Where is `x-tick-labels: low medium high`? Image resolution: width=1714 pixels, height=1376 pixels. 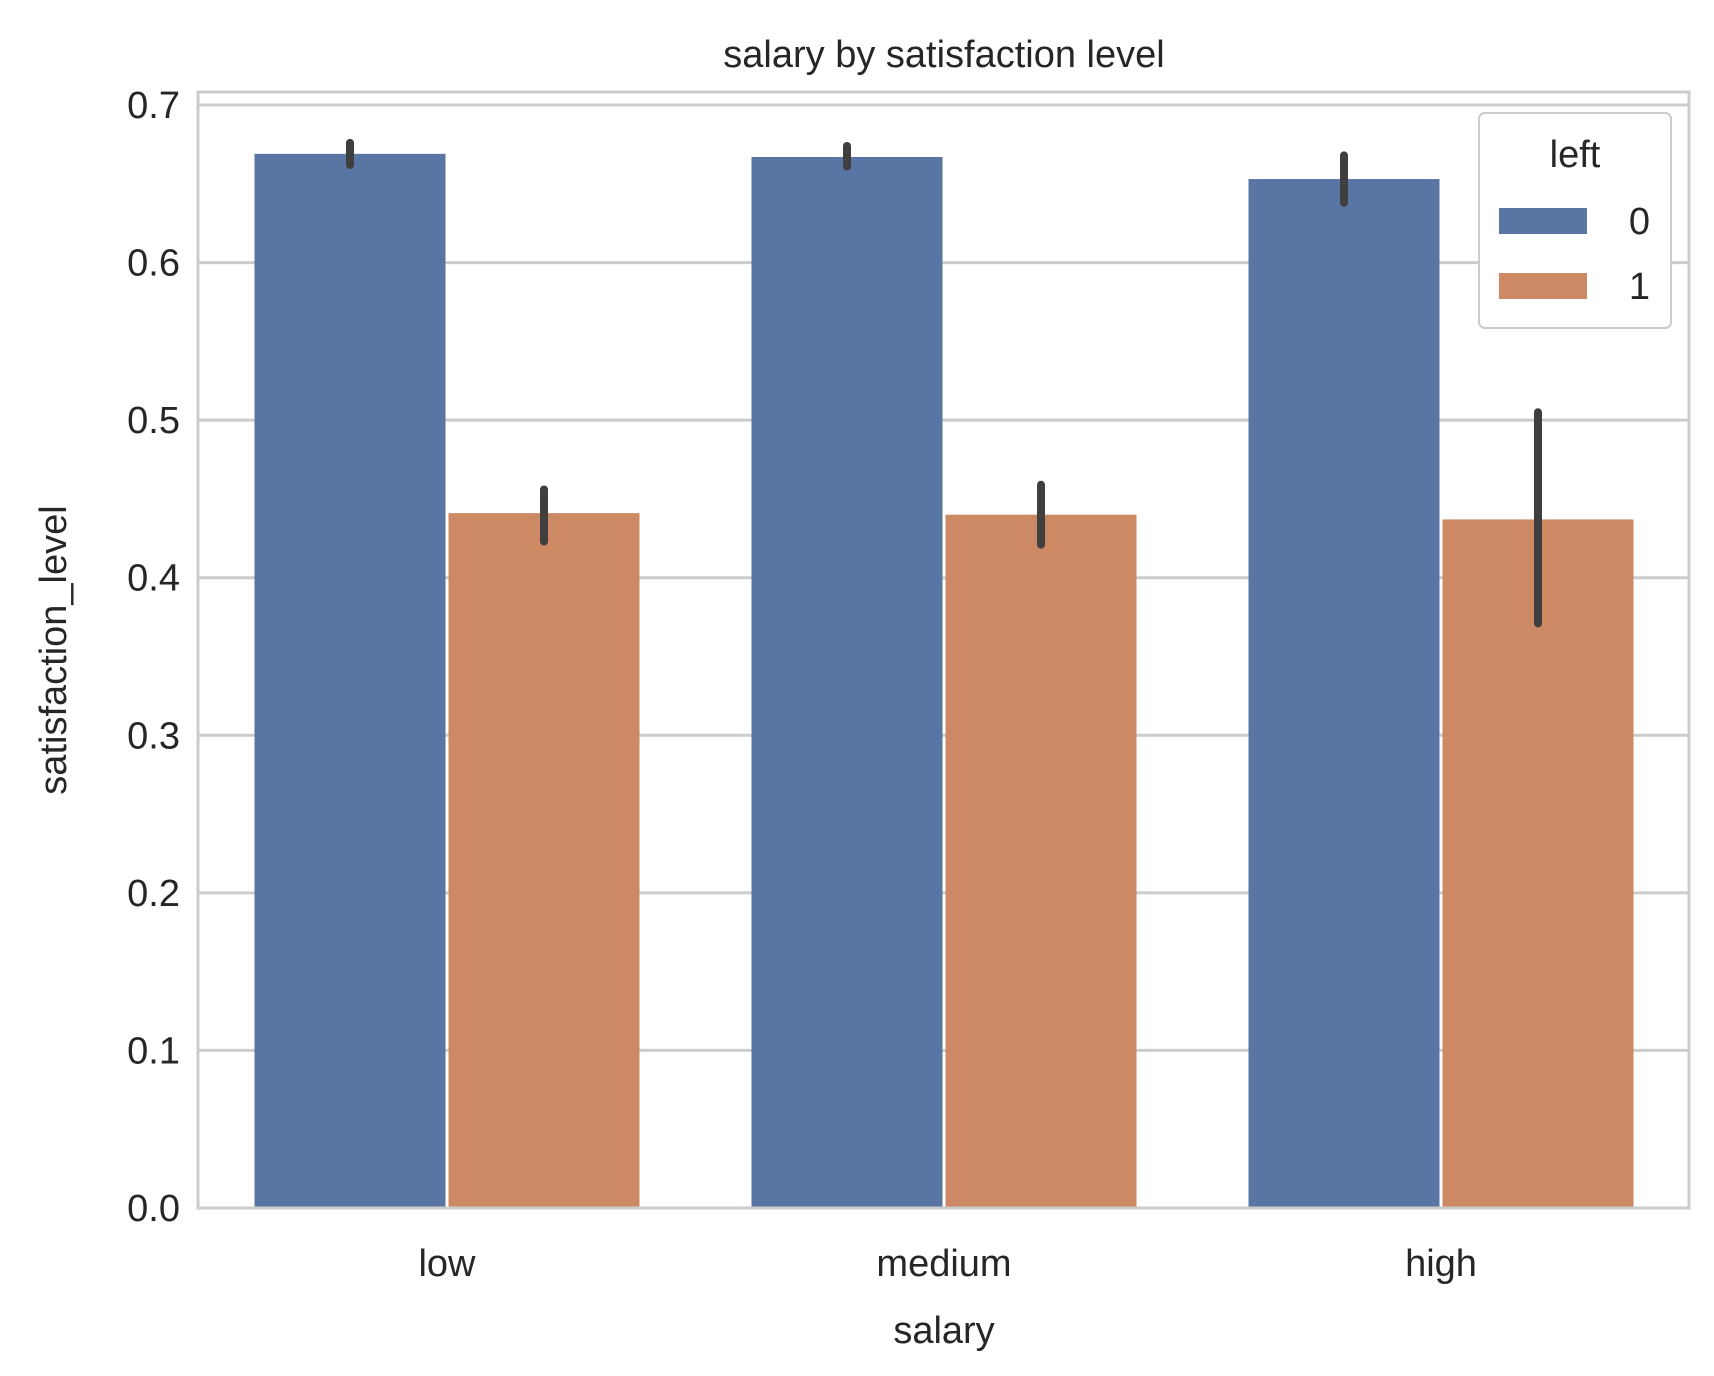 x-tick-labels: low medium high is located at coordinates (947, 1264).